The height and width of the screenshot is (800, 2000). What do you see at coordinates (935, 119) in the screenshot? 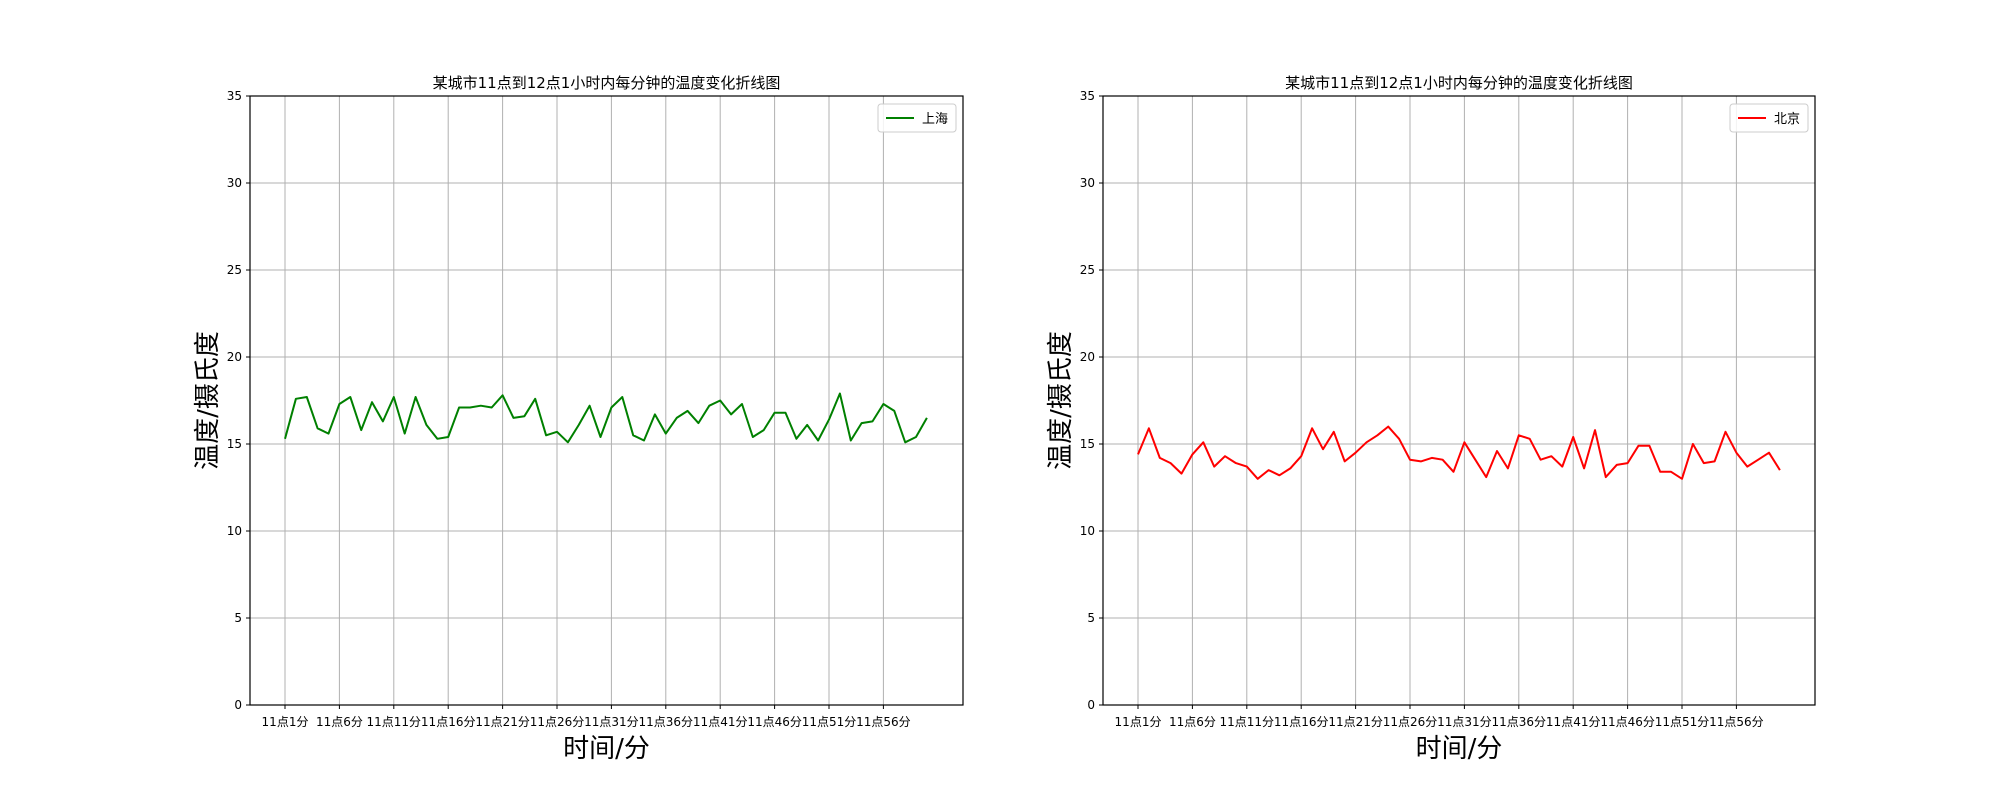
I see `legend-label: 上海` at bounding box center [935, 119].